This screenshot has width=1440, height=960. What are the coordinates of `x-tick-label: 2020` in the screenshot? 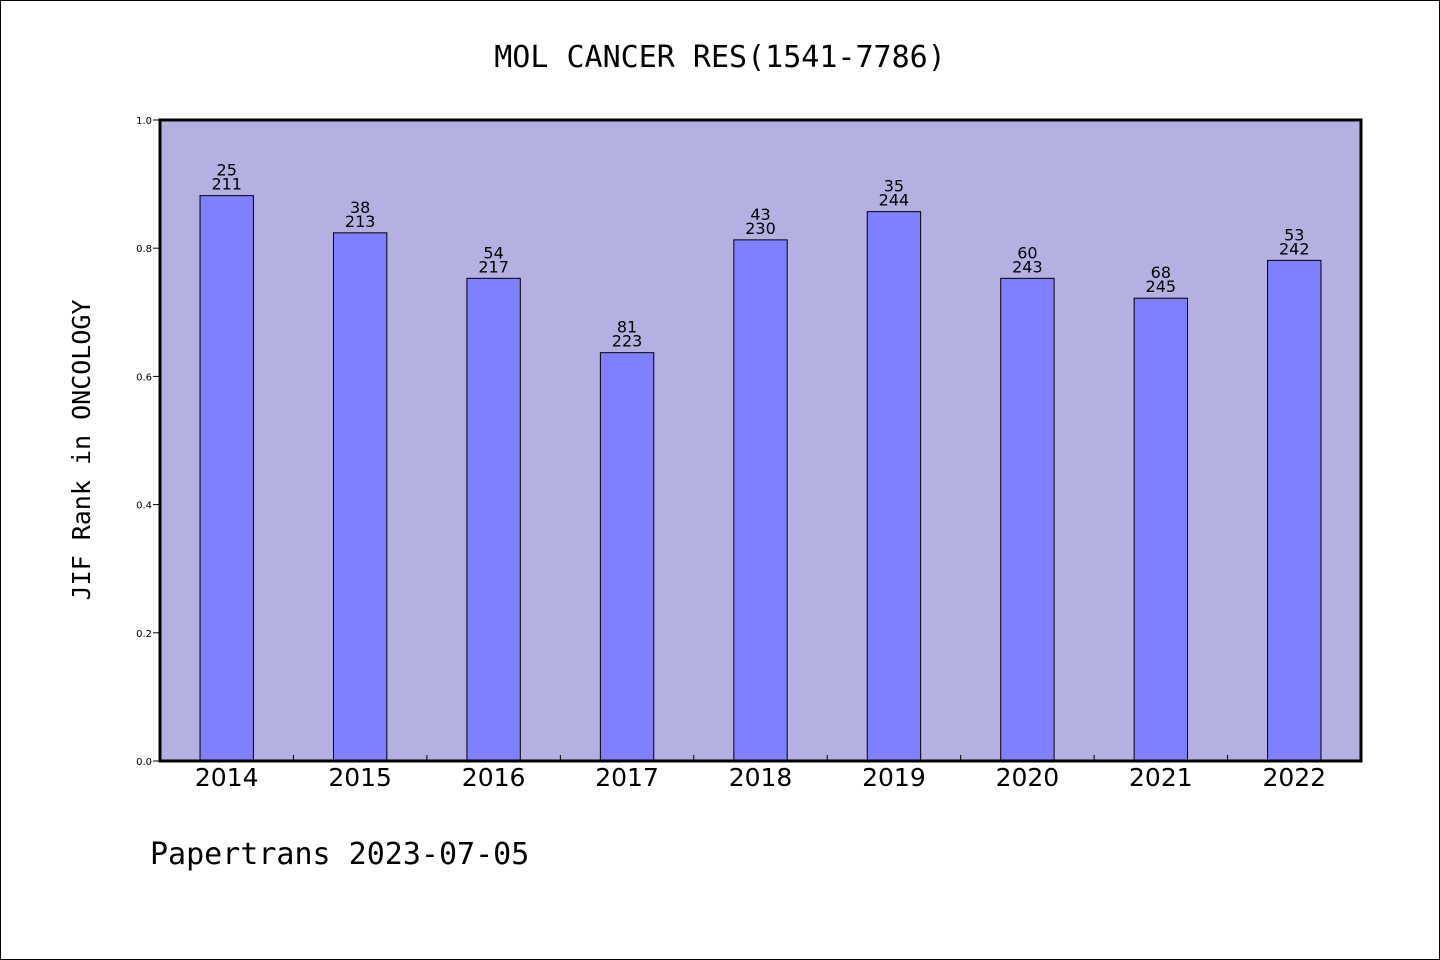 It's located at (1028, 777).